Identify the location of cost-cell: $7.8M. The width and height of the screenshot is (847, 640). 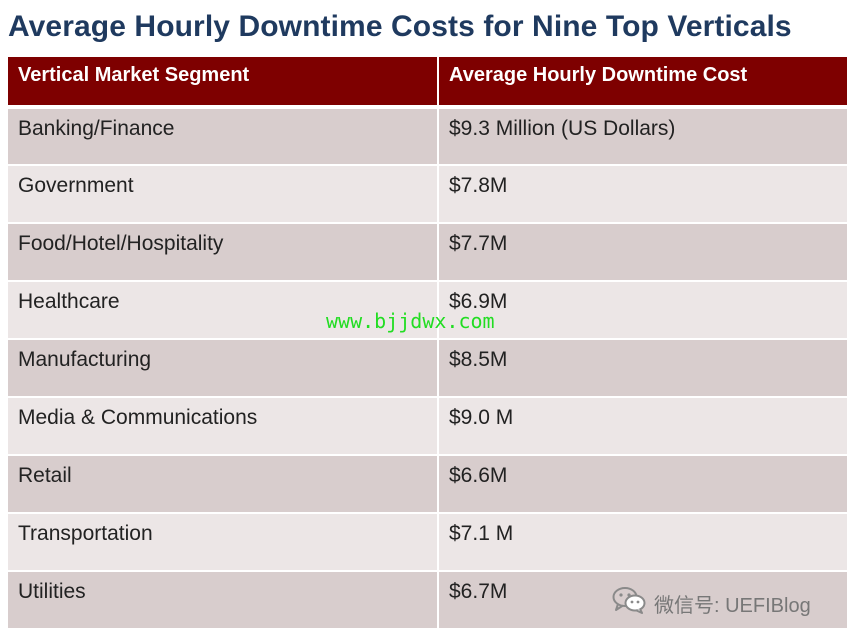
(642, 194).